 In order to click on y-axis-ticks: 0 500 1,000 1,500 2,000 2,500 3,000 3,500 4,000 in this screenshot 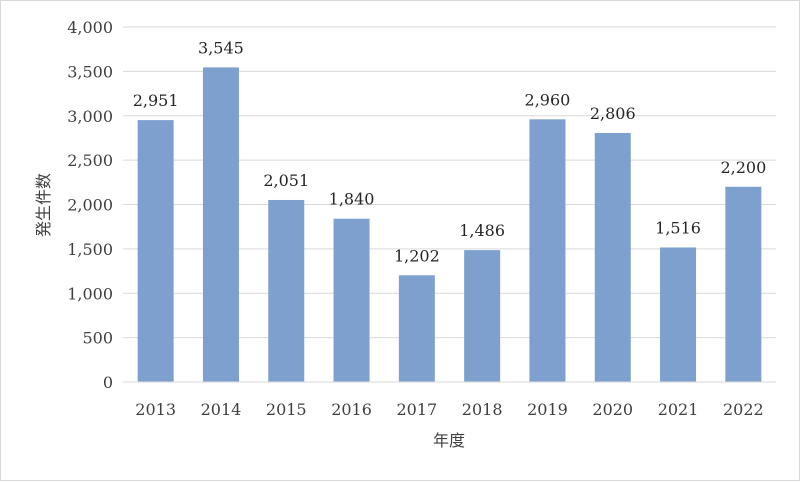, I will do `click(90, 205)`.